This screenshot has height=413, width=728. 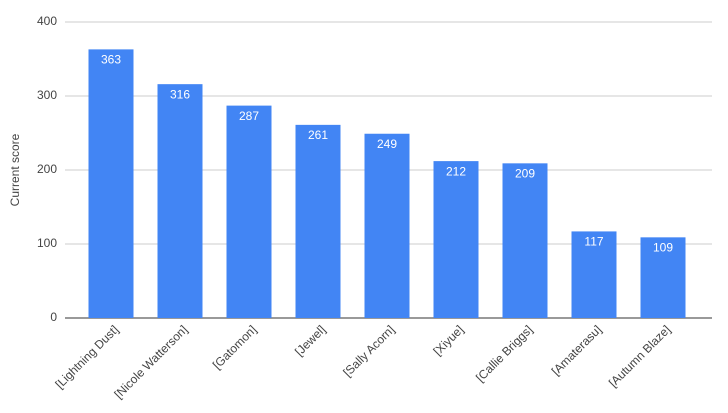 What do you see at coordinates (53, 317) in the screenshot?
I see `y-tick-label: 0` at bounding box center [53, 317].